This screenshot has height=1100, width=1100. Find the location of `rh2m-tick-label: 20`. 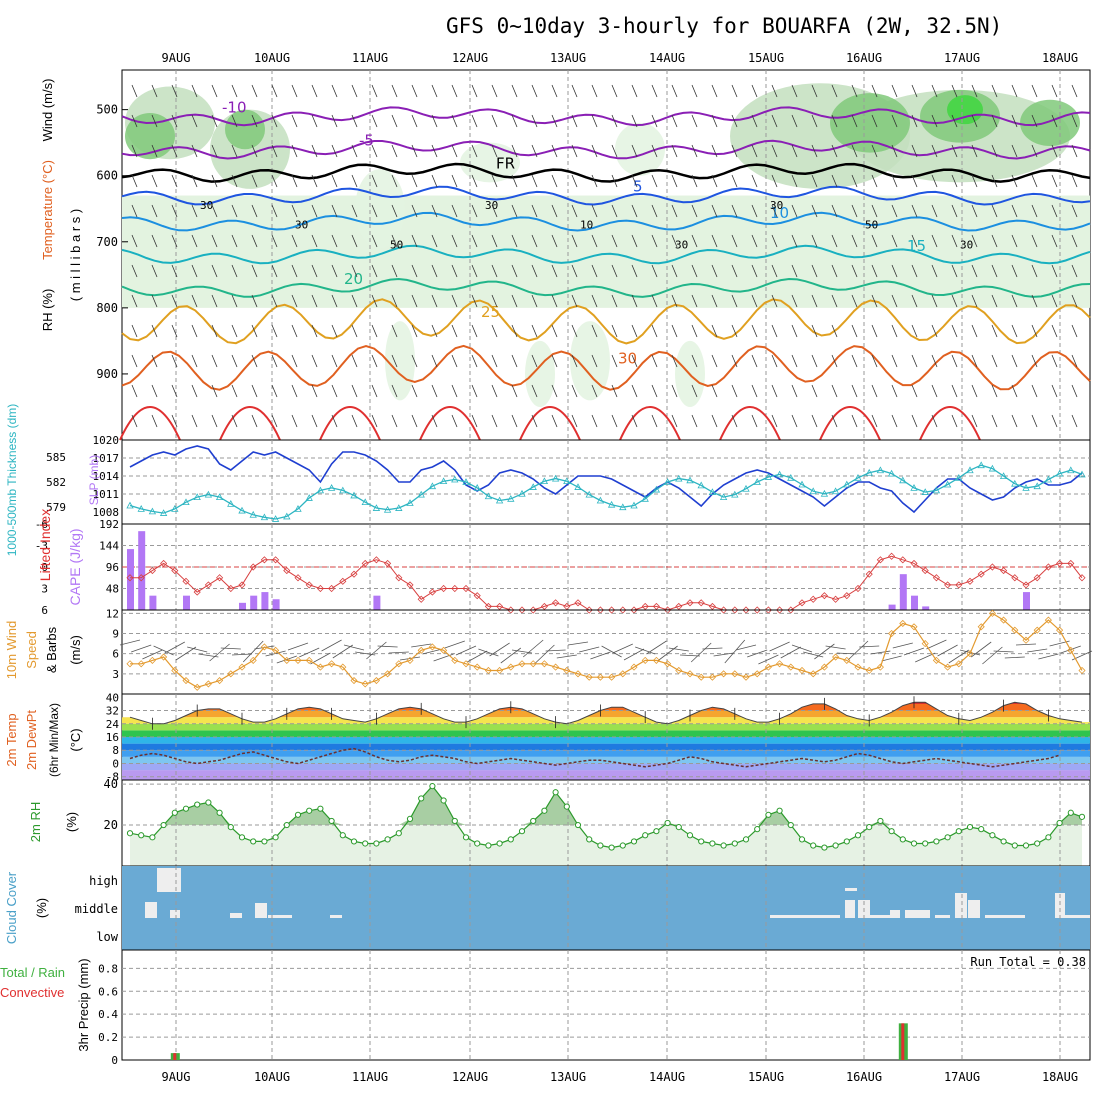

rh2m-tick-label: 20 is located at coordinates (111, 825).